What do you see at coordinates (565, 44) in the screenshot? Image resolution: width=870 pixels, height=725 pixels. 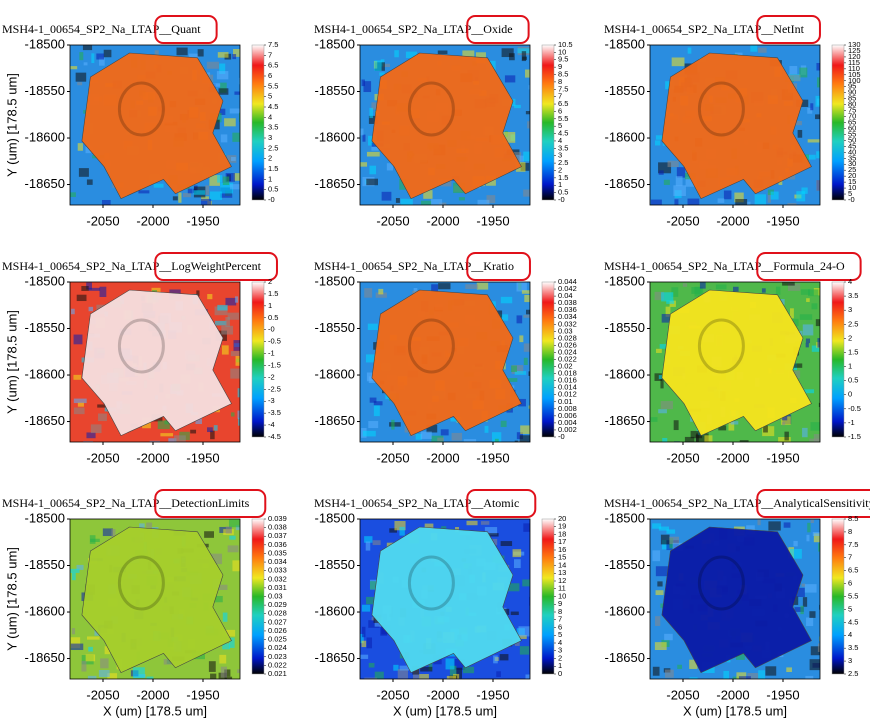 I see `colorbar-tick-label: 10.5` at bounding box center [565, 44].